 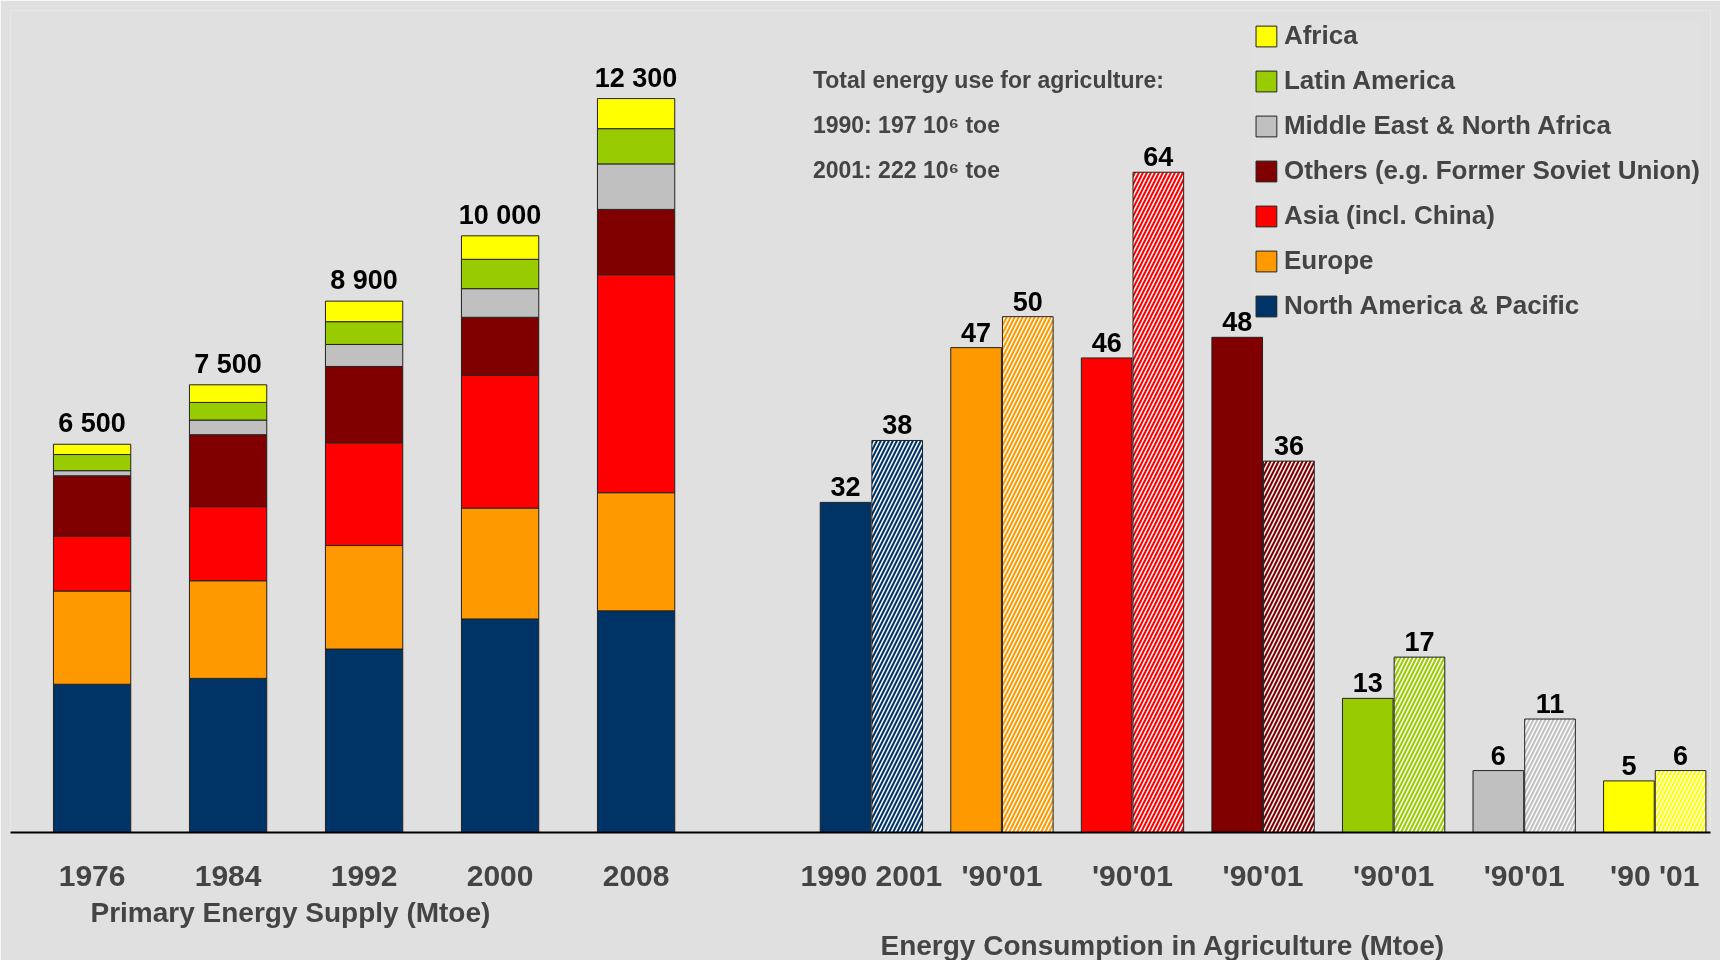 What do you see at coordinates (364, 280) in the screenshot?
I see `annotation: 8 900` at bounding box center [364, 280].